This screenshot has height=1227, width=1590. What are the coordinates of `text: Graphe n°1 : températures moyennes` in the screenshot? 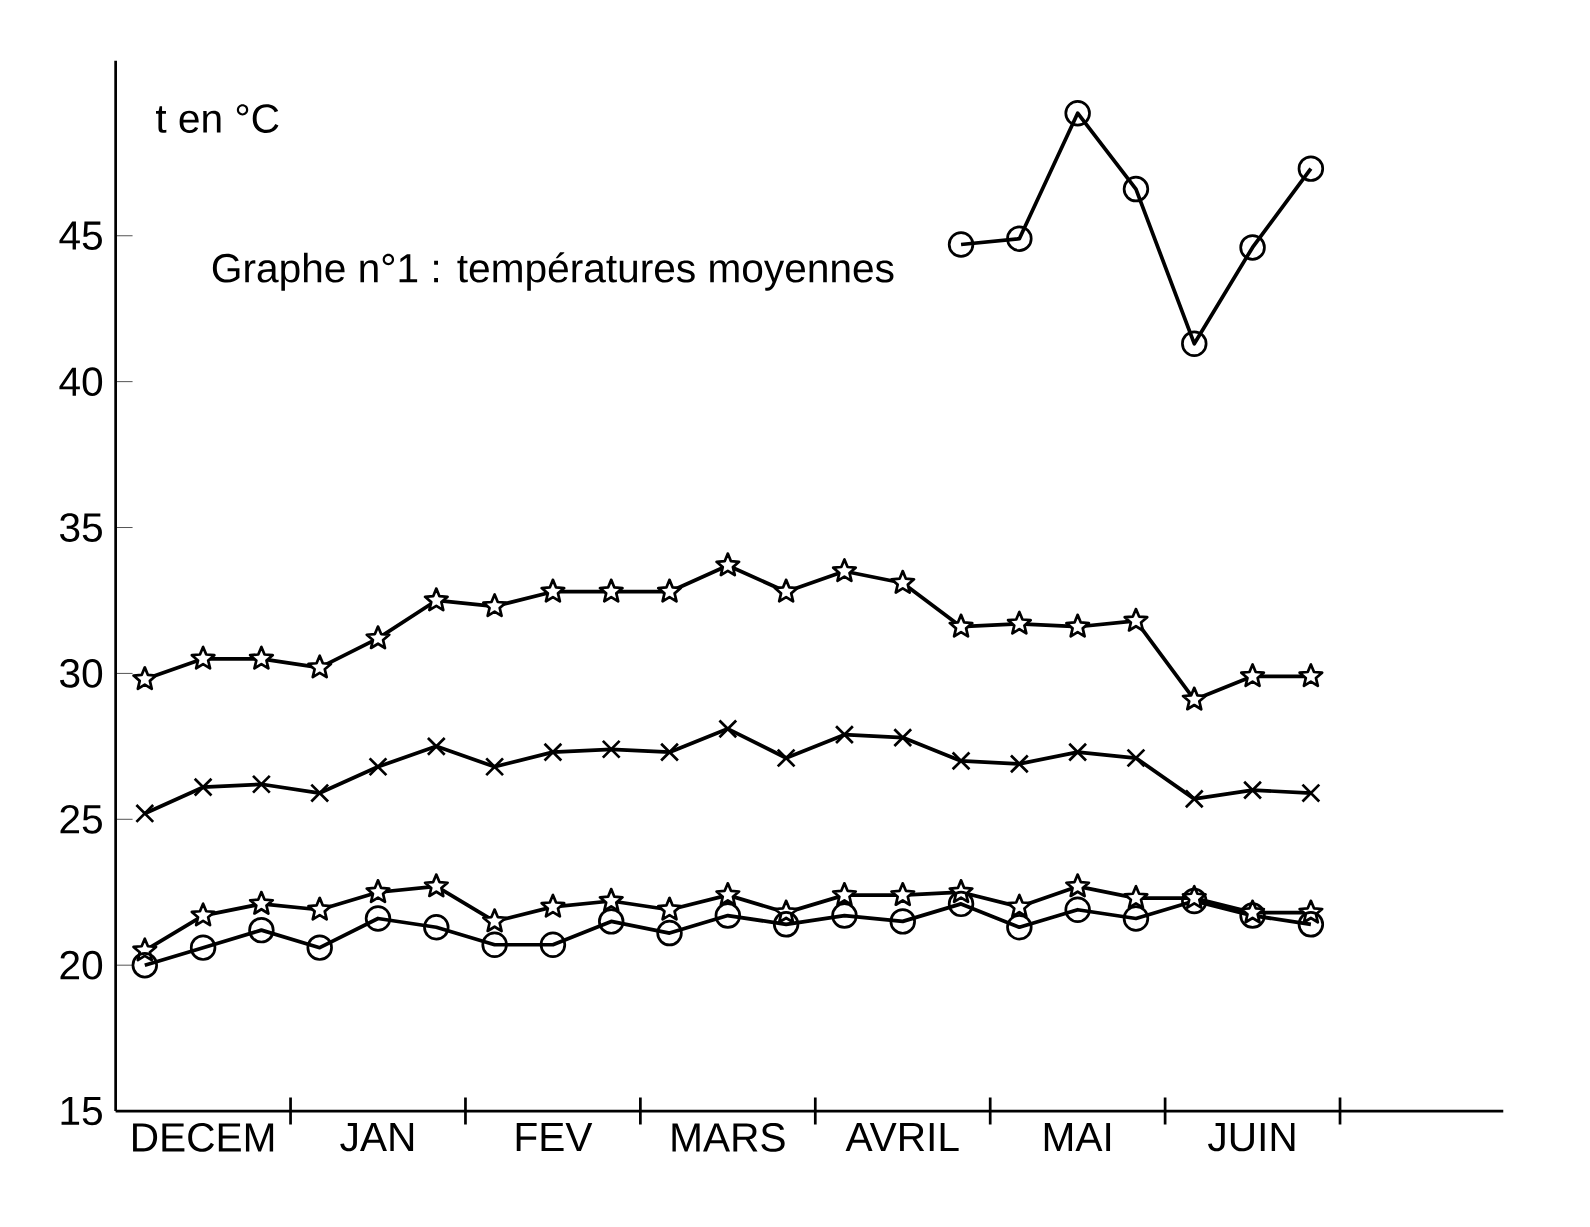 It's located at (553, 271).